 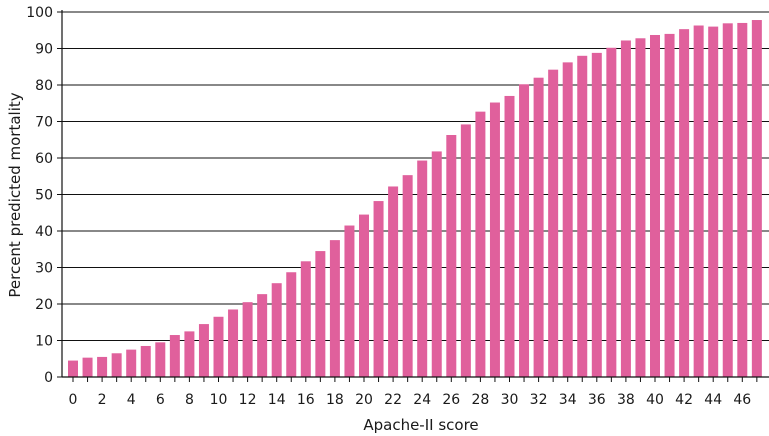 I want to click on y-tick-labels: 0 10 20 30 40 50 60 70 80 90 100, so click(x=39, y=195).